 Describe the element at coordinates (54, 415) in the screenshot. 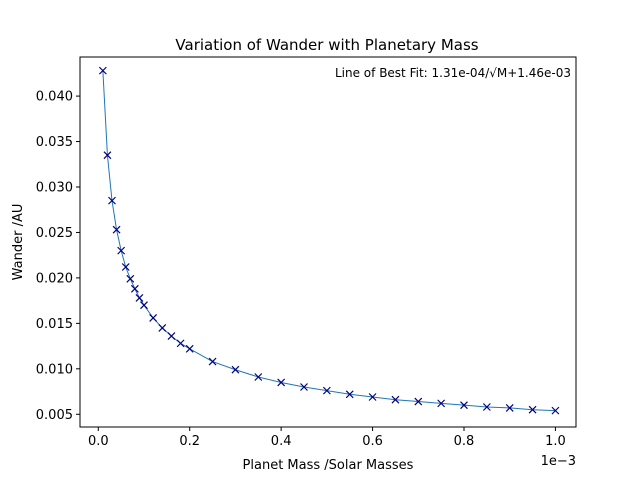

I see `y-tick-label: 0.005` at that location.